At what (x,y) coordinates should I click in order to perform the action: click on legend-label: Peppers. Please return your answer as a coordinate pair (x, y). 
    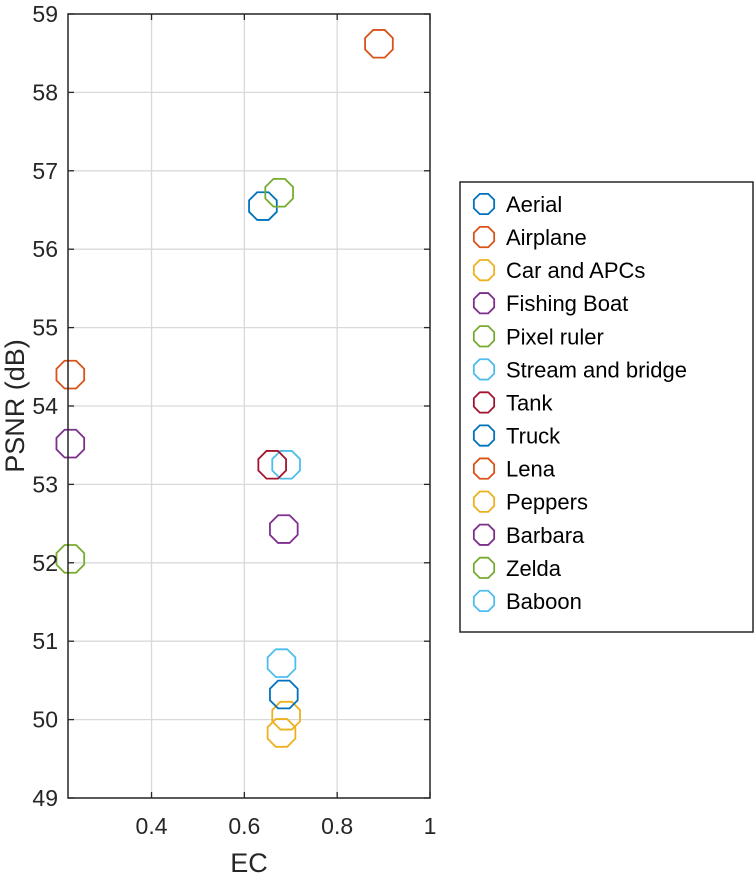
    Looking at the image, I should click on (547, 502).